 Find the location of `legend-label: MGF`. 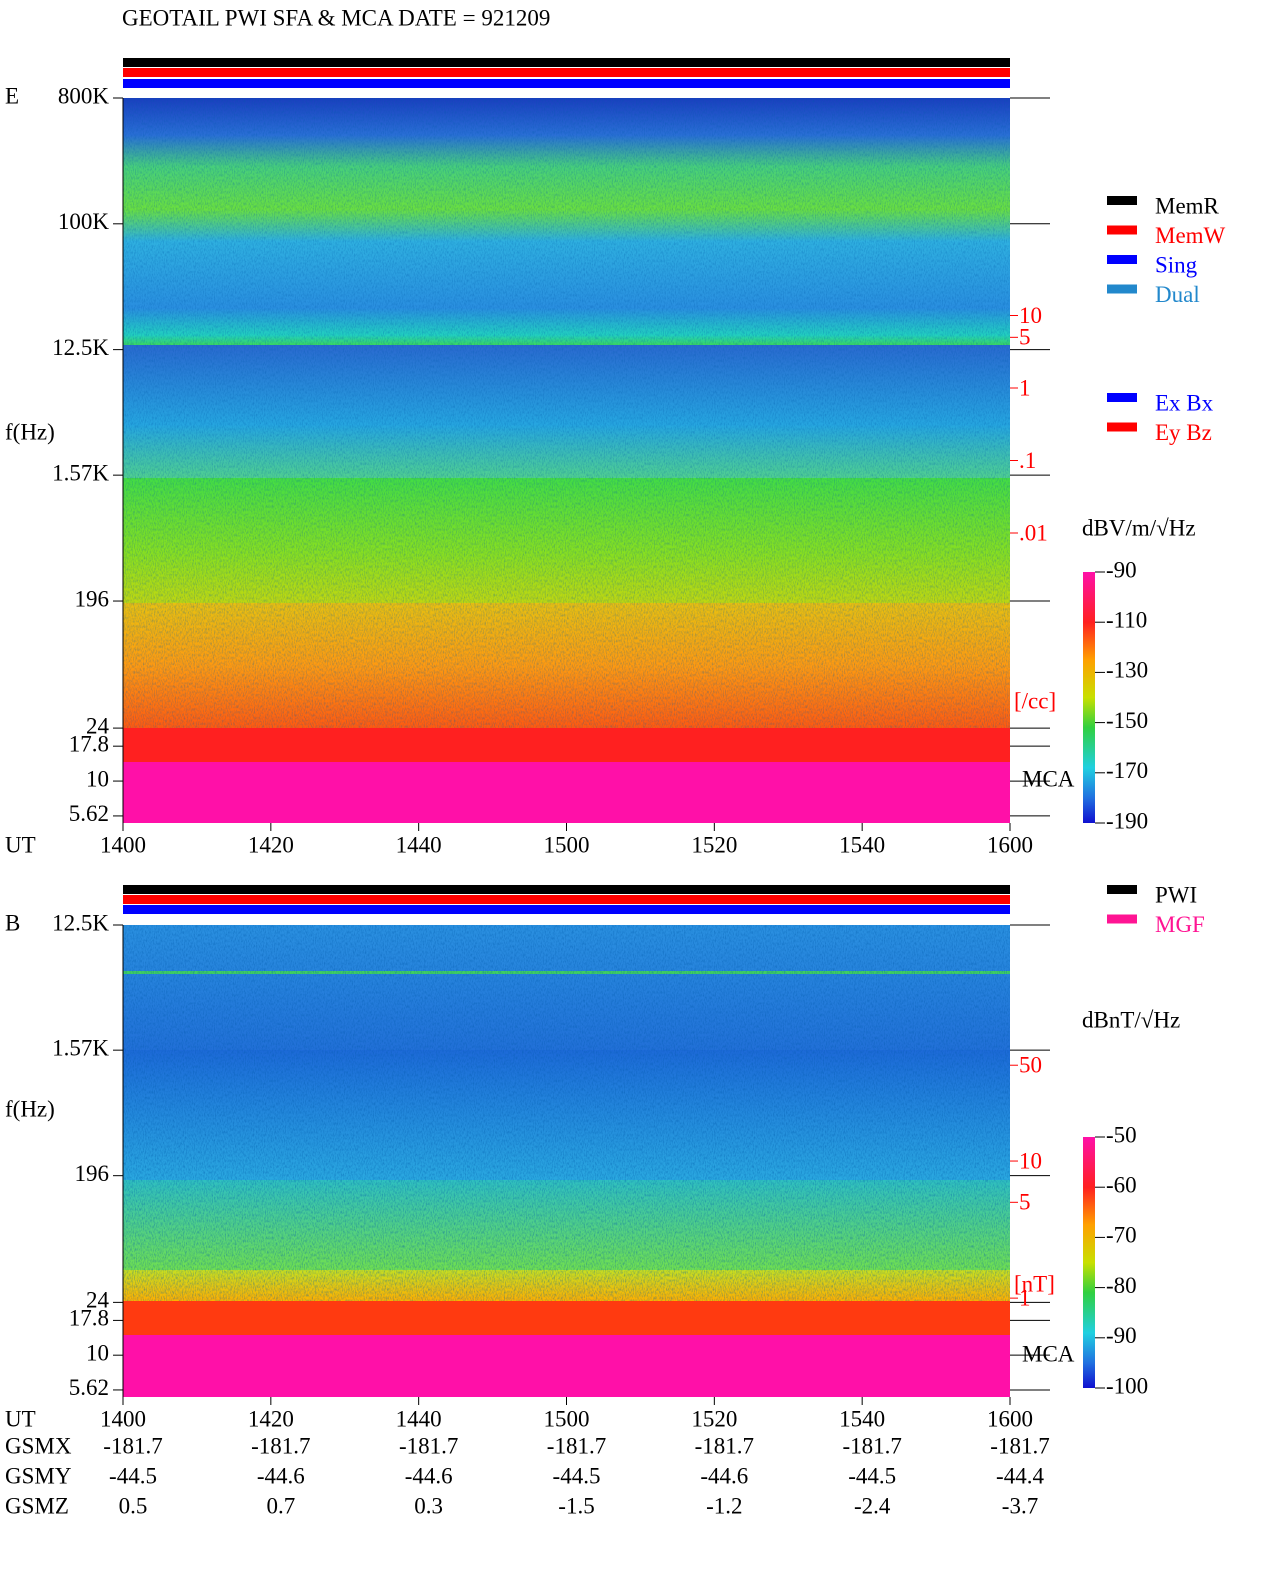

legend-label: MGF is located at coordinates (1180, 924).